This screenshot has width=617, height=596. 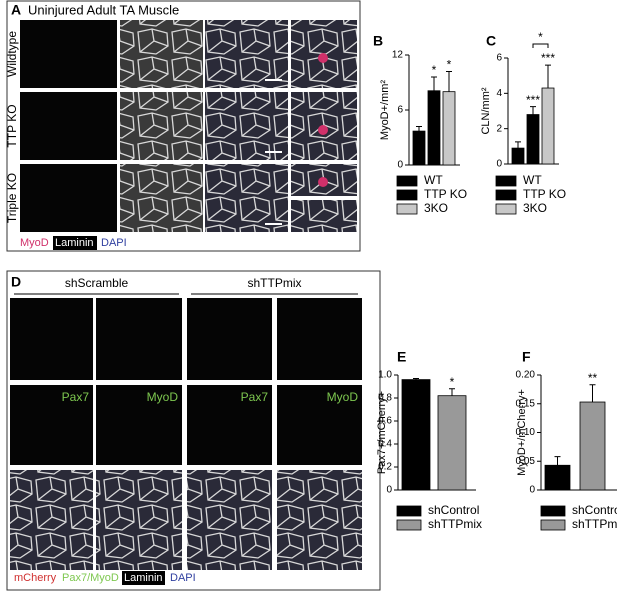 What do you see at coordinates (526, 403) in the screenshot?
I see `y-tick-label: 0.15` at bounding box center [526, 403].